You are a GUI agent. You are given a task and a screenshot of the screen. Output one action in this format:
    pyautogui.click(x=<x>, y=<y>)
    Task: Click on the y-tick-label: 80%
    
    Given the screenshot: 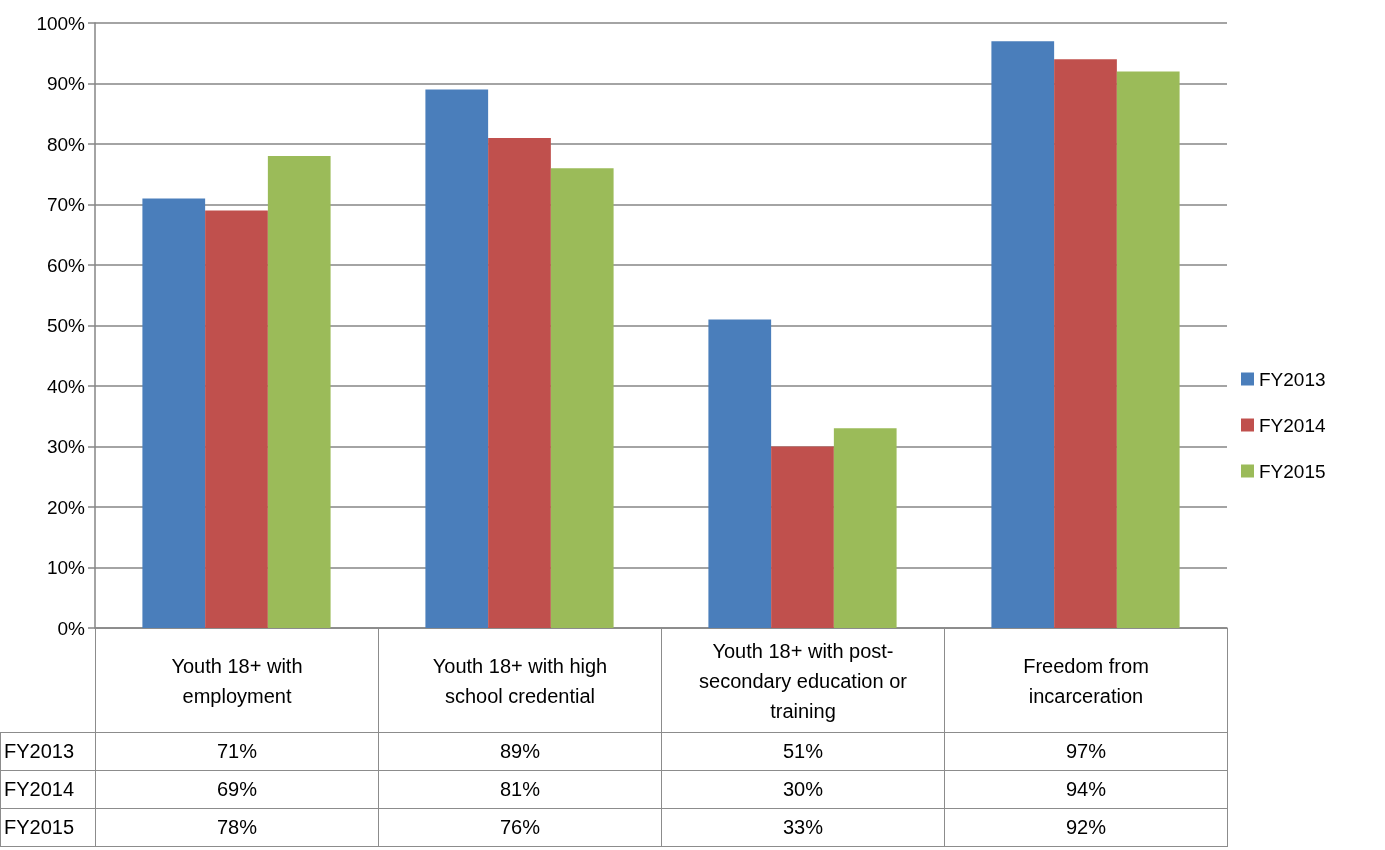 What is the action you would take?
    pyautogui.click(x=66, y=144)
    